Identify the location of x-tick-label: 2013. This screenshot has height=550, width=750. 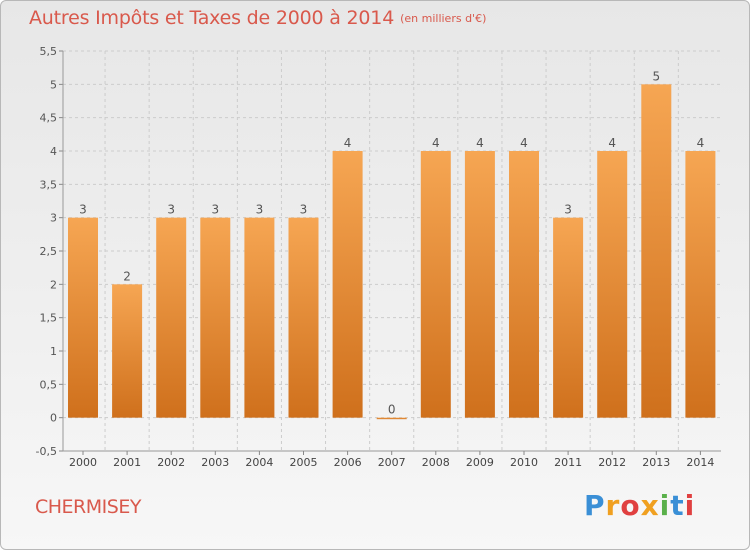
(656, 462).